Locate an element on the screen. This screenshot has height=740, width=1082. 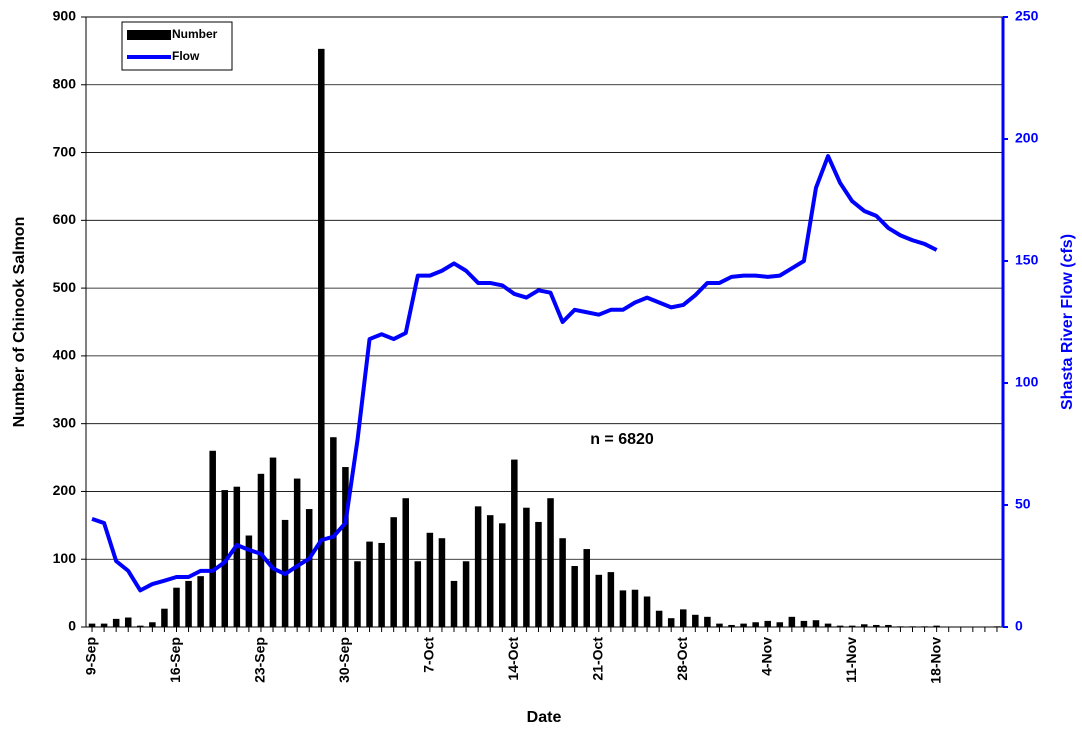
x-tick-label: 21-Oct is located at coordinates (597, 659).